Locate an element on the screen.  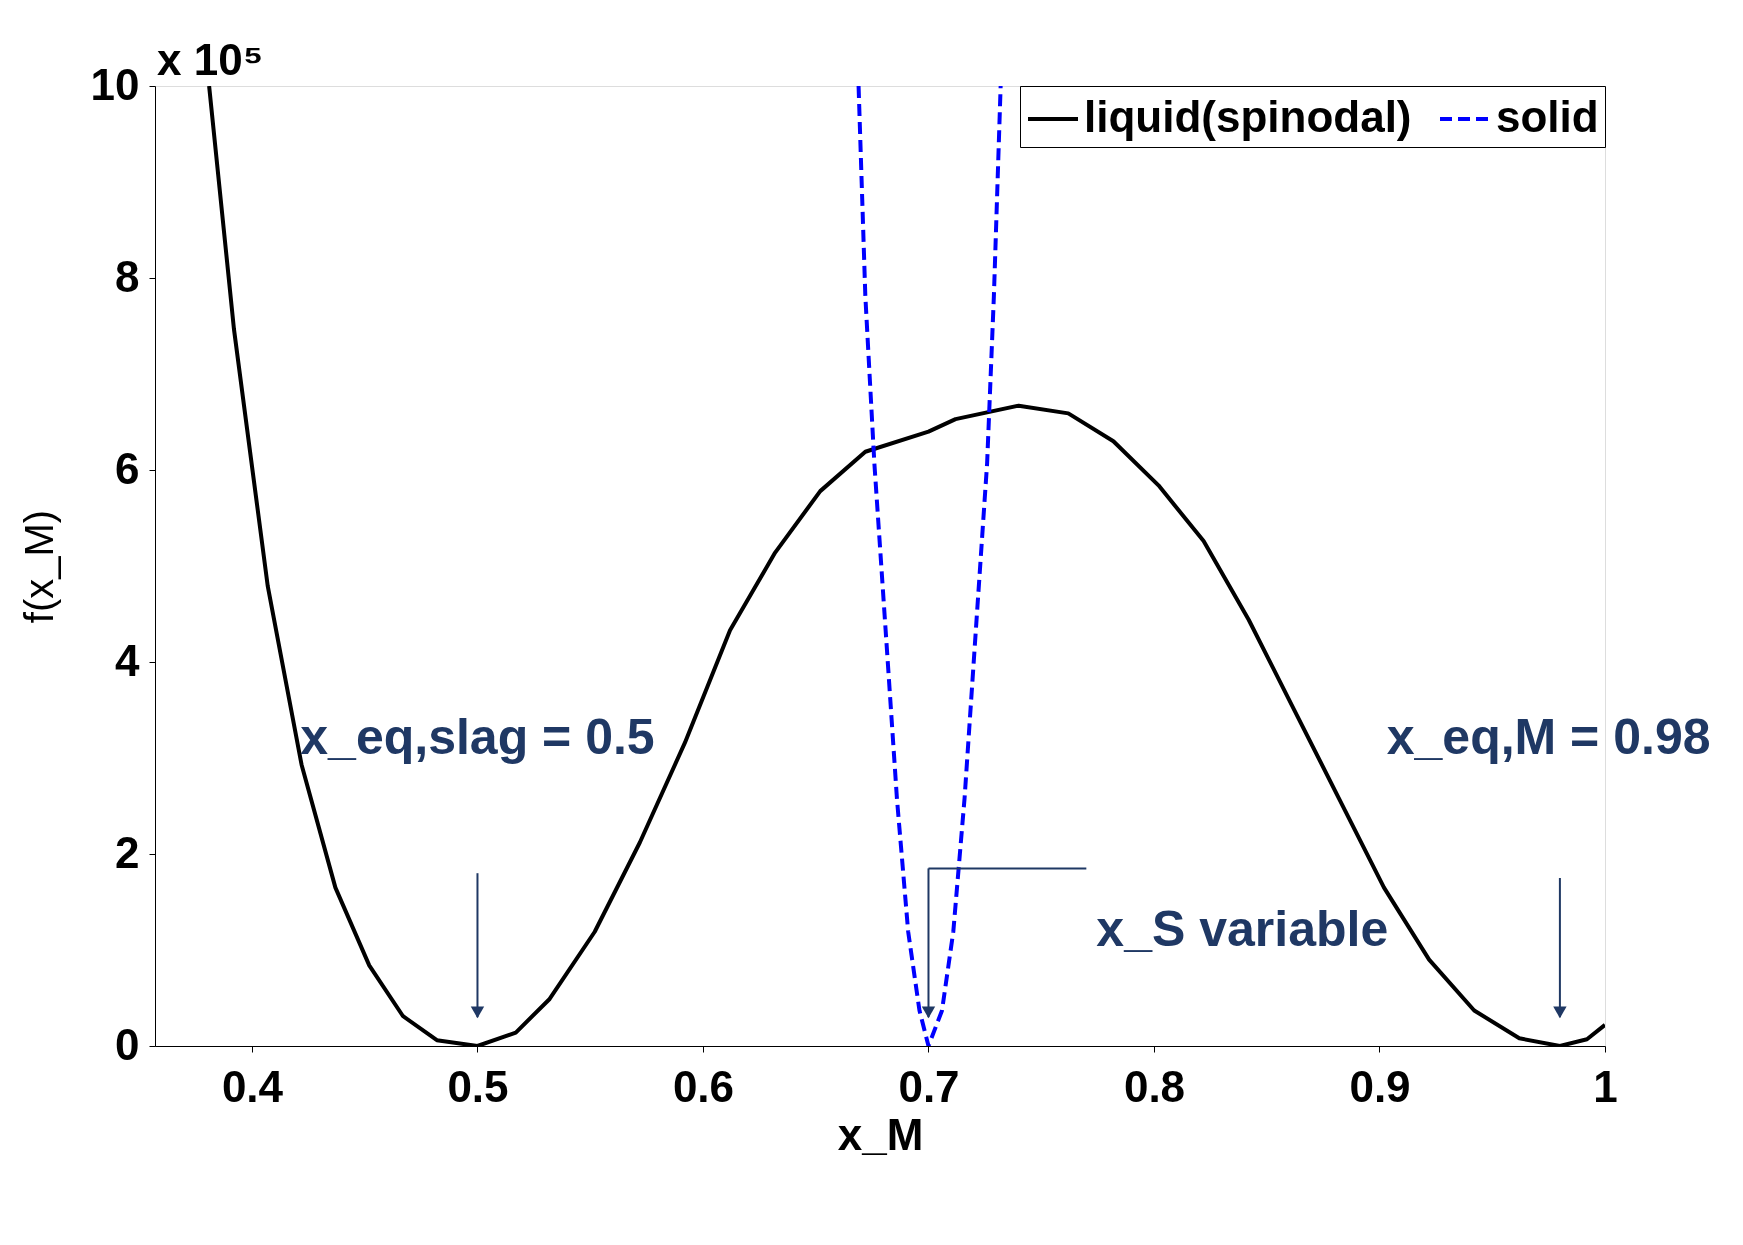
annotation: x_eq,M = 0.98 is located at coordinates (1548, 736).